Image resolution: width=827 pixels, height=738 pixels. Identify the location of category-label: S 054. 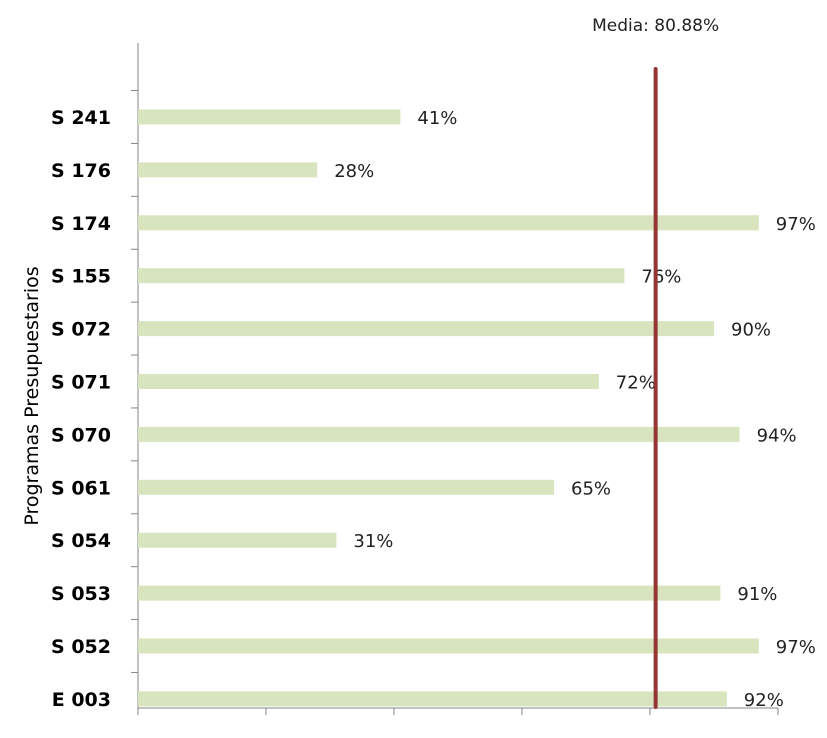
(81, 541).